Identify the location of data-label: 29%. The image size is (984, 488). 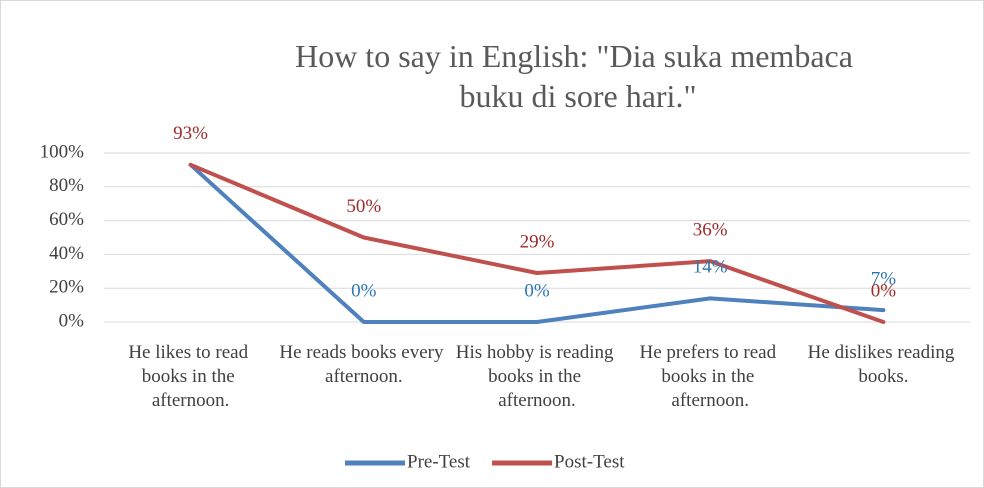
(537, 241).